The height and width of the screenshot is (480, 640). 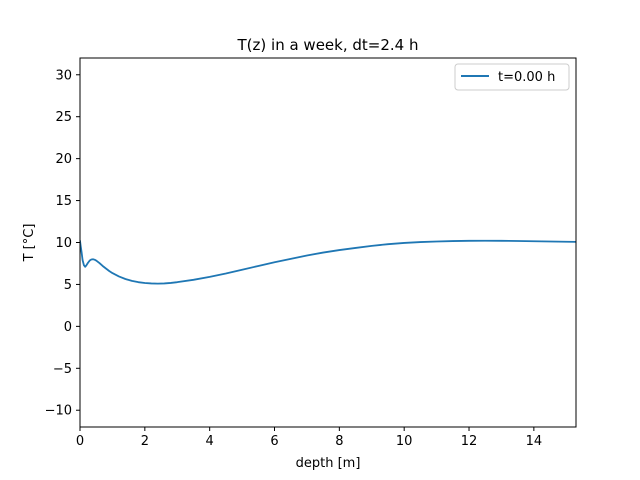 I want to click on y-tick-label: 30, so click(x=63, y=75).